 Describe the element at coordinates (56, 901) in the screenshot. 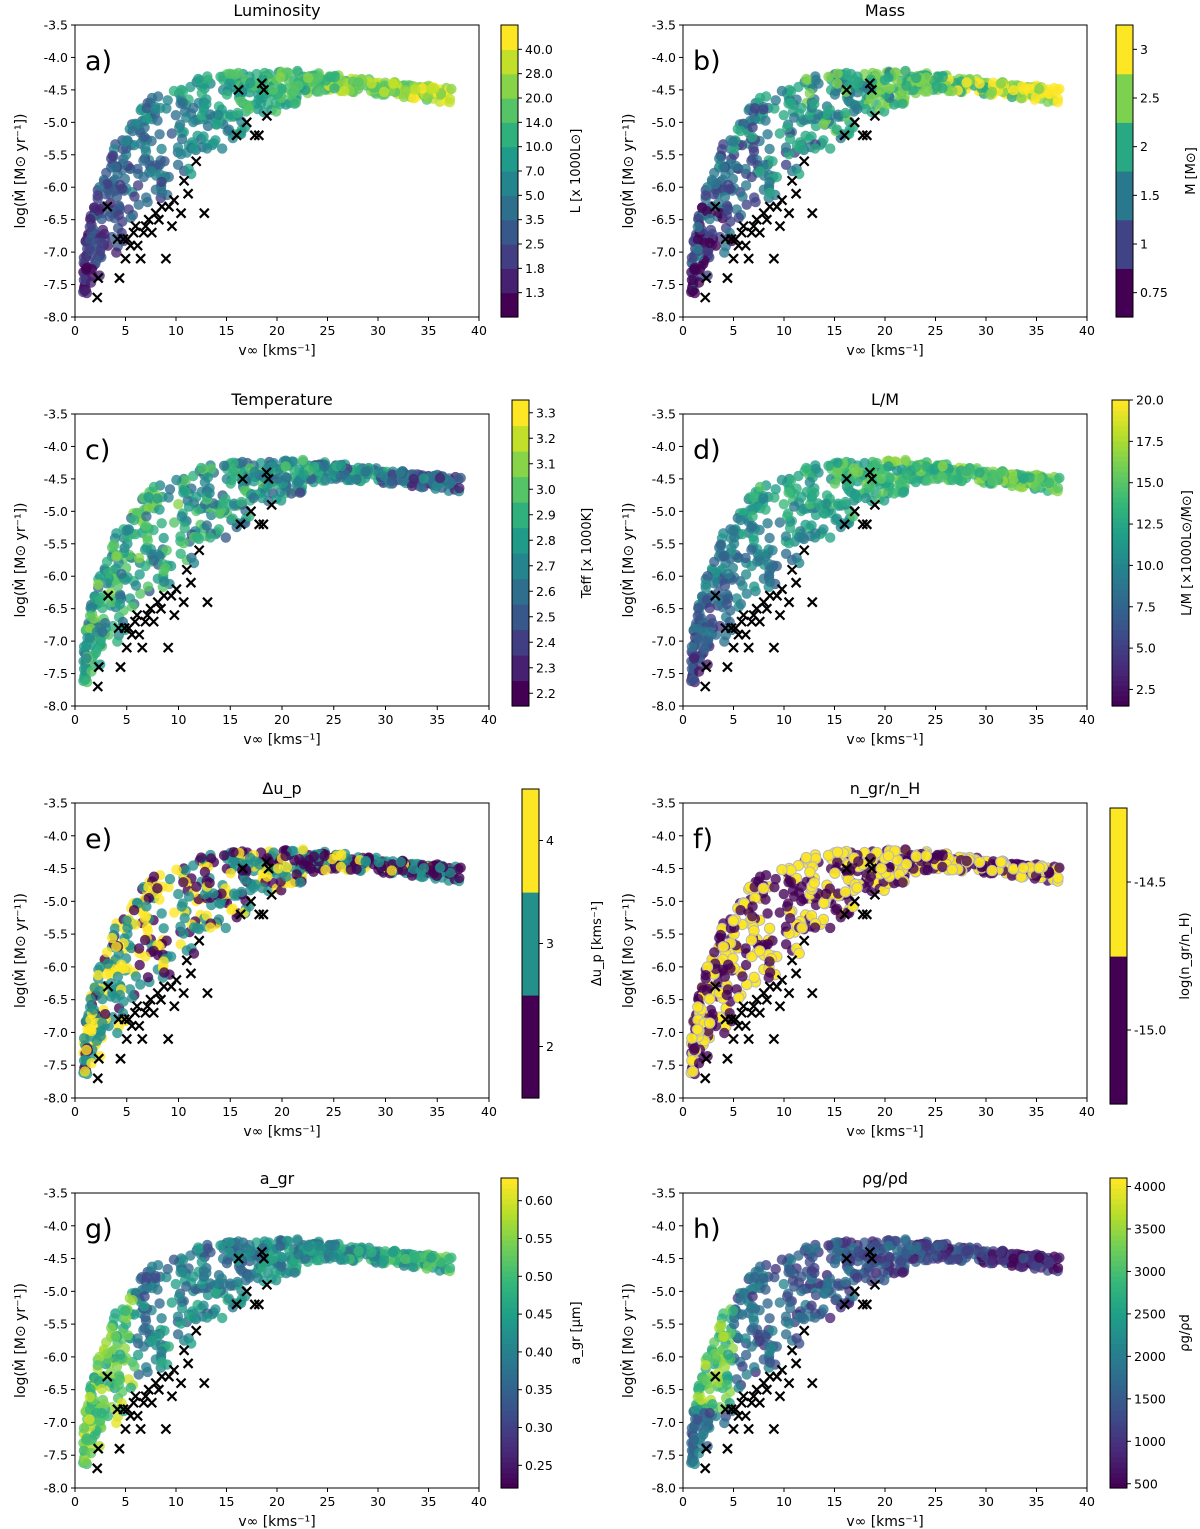

I see `y-tick-label: -5.0` at that location.